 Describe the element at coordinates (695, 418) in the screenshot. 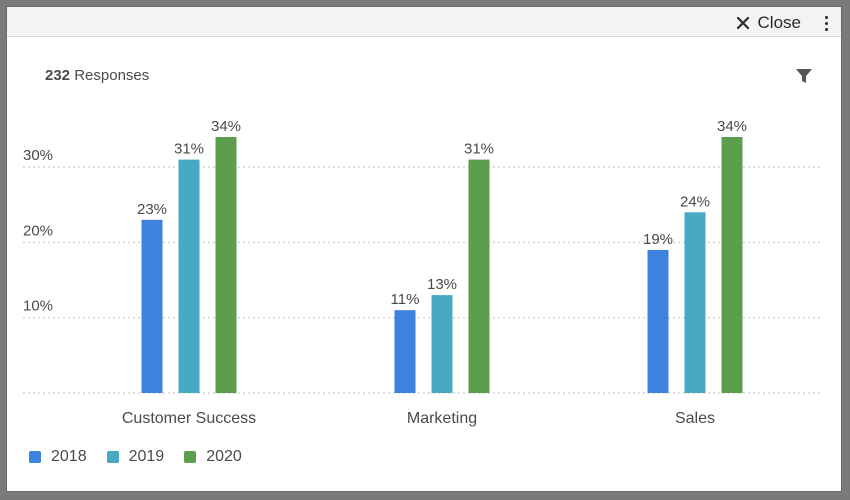

I see `x-category-label: Sales` at that location.